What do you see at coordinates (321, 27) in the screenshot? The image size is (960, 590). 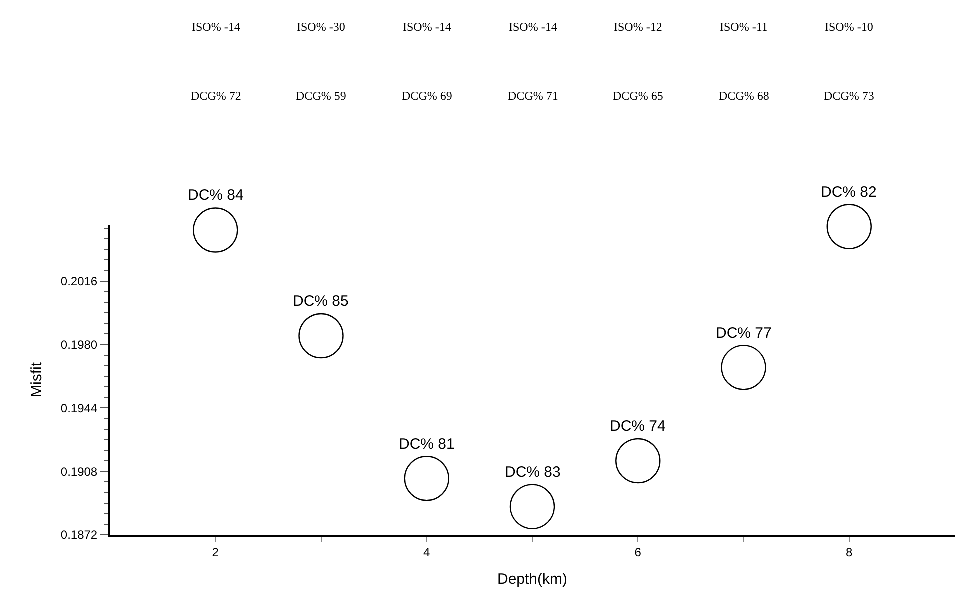 I see `text: ISO% -30` at bounding box center [321, 27].